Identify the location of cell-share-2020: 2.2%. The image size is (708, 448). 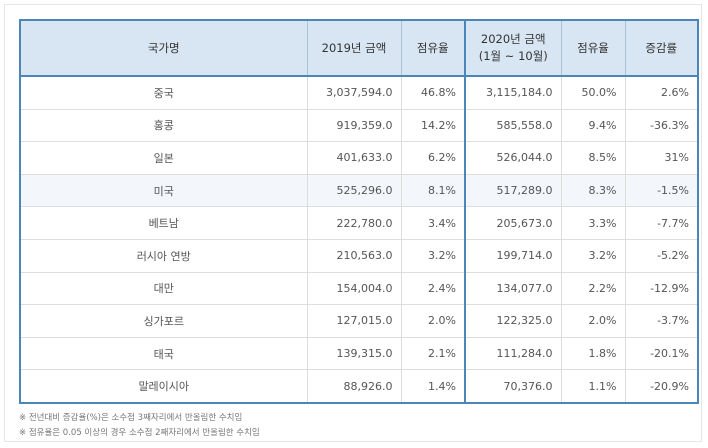
(593, 289).